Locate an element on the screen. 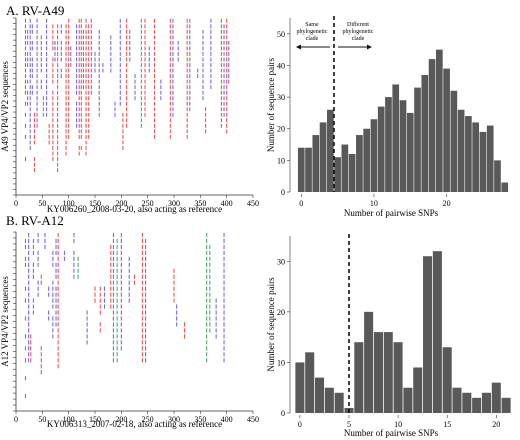  left-arrow-icon is located at coordinates (298, 47).